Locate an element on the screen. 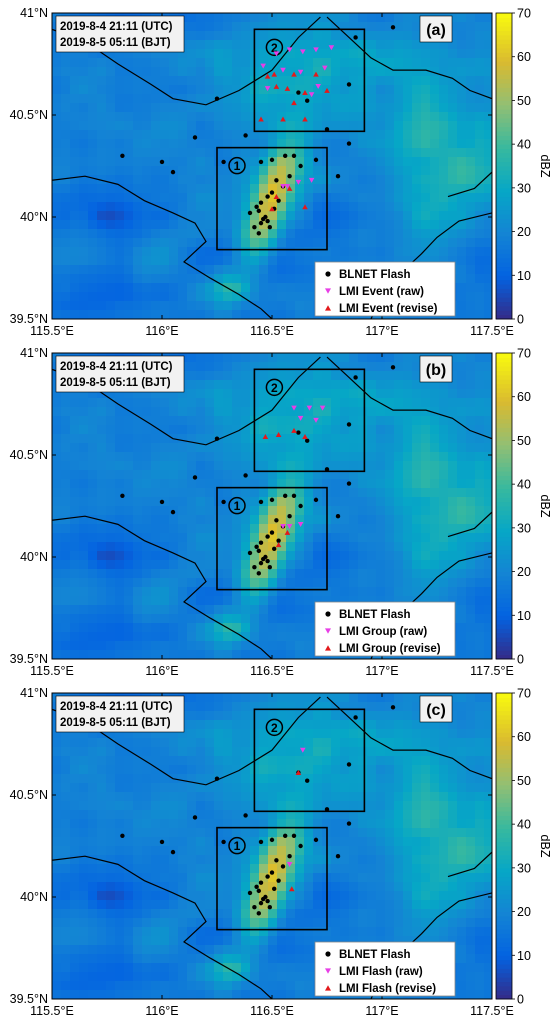  blnet-flash-point is located at coordinates (173, 512).